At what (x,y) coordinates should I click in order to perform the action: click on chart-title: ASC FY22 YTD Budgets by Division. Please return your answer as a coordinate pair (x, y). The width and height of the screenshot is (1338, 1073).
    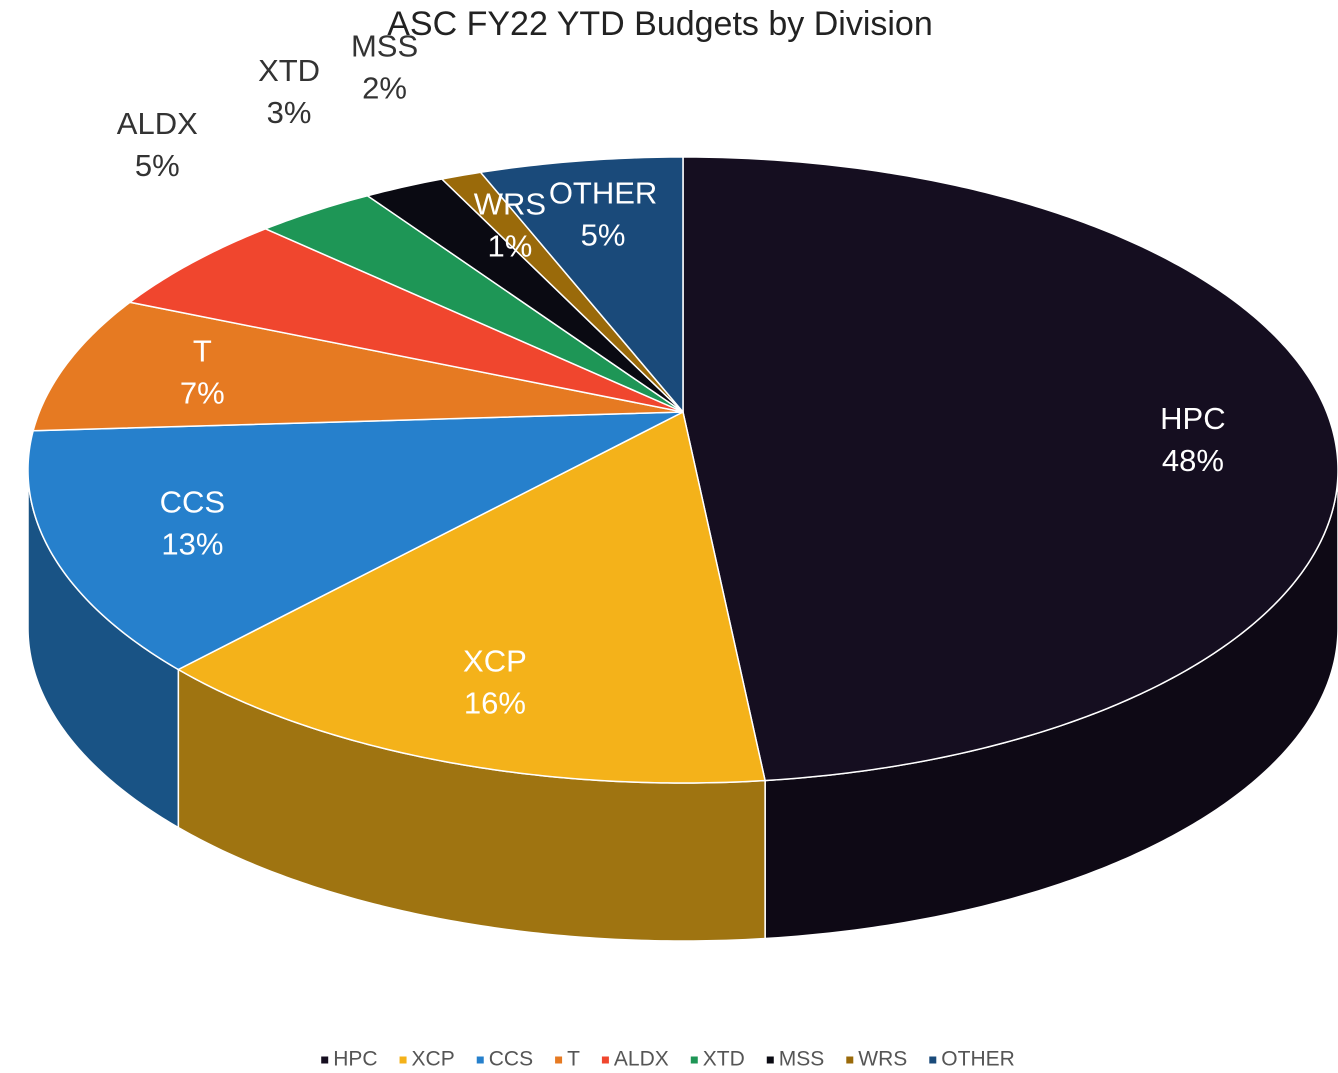
    Looking at the image, I should click on (660, 24).